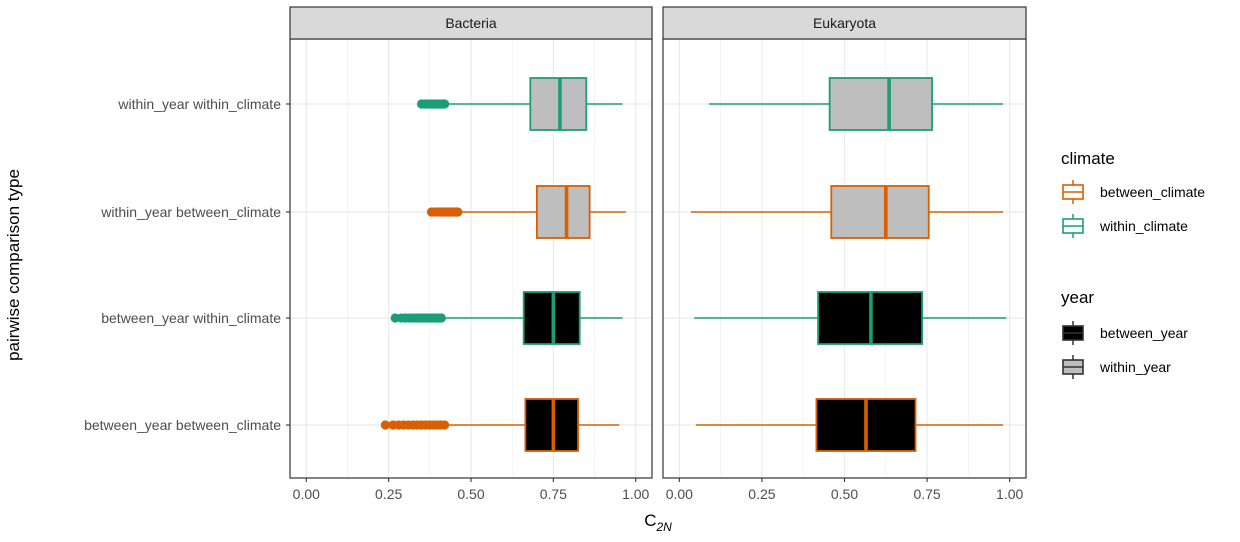  What do you see at coordinates (13, 265) in the screenshot?
I see `y-axis-title: pairwise comparison type` at bounding box center [13, 265].